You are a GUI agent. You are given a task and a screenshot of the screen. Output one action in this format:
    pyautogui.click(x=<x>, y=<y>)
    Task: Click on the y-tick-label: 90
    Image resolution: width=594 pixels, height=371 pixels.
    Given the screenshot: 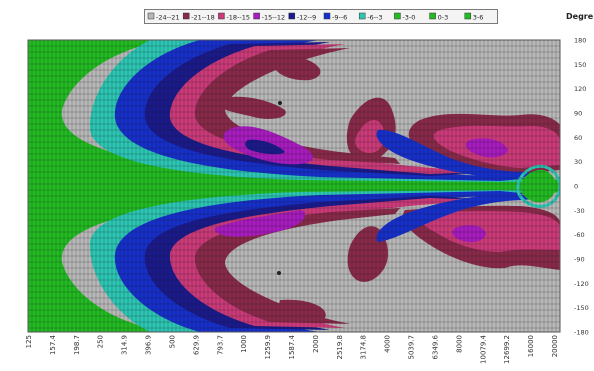 What is the action you would take?
    pyautogui.click(x=578, y=114)
    